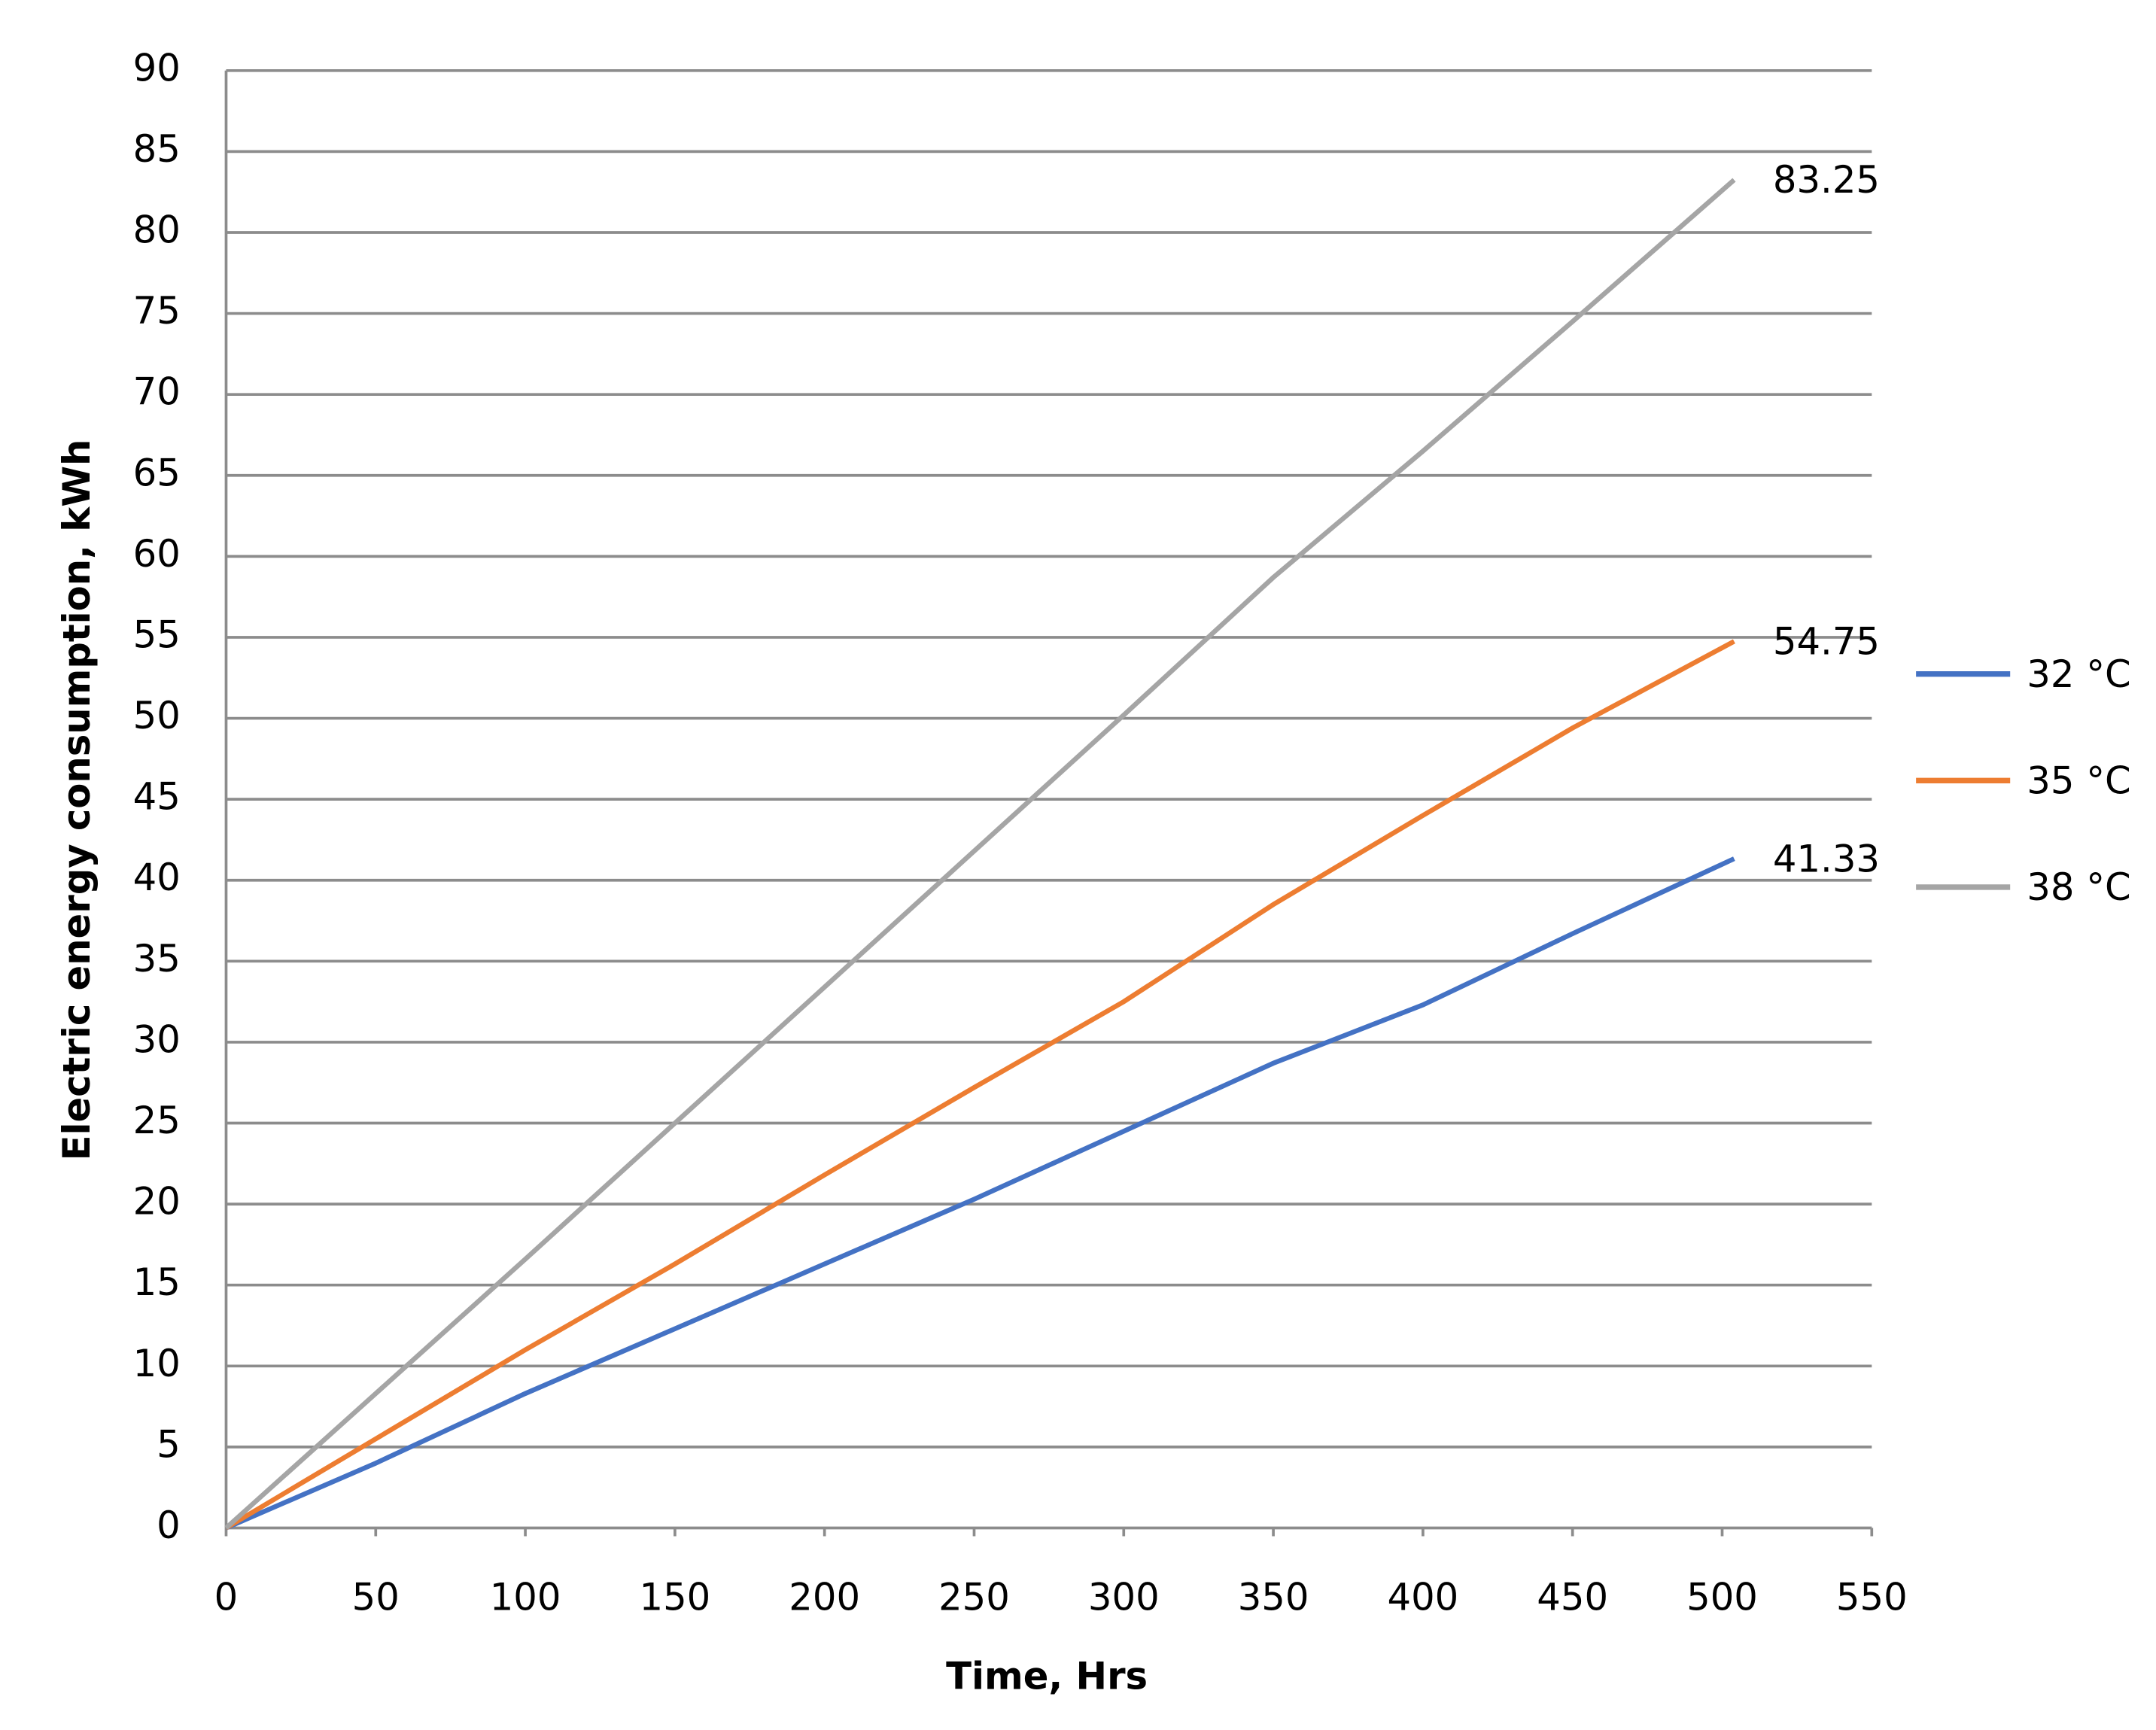  I want to click on y-tick-label: 0, so click(169, 1525).